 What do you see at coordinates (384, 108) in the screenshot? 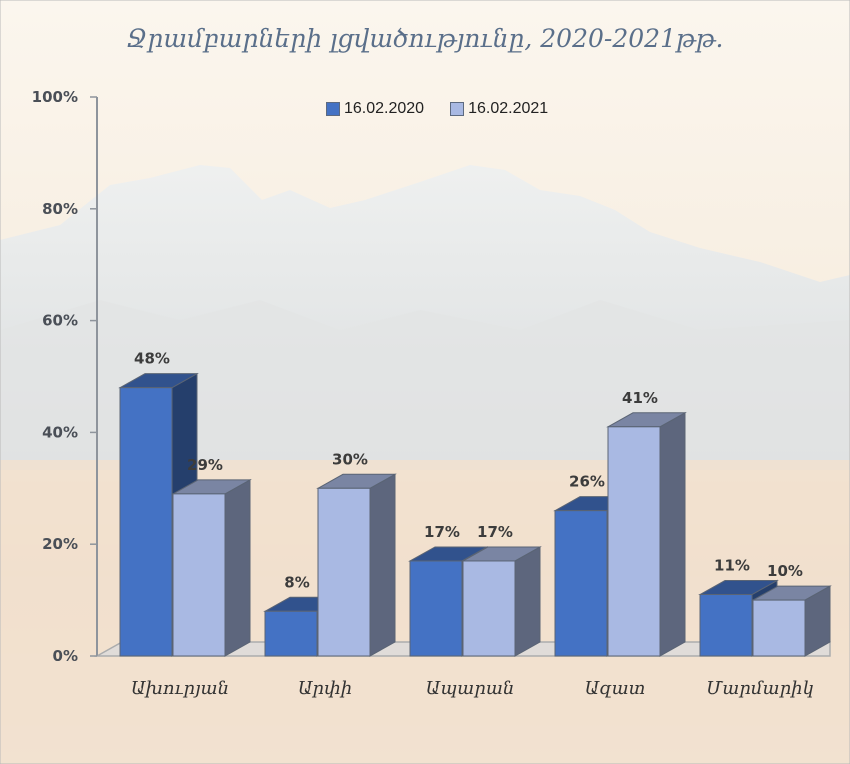
I see `legend-label-2020: 16.02.2020` at bounding box center [384, 108].